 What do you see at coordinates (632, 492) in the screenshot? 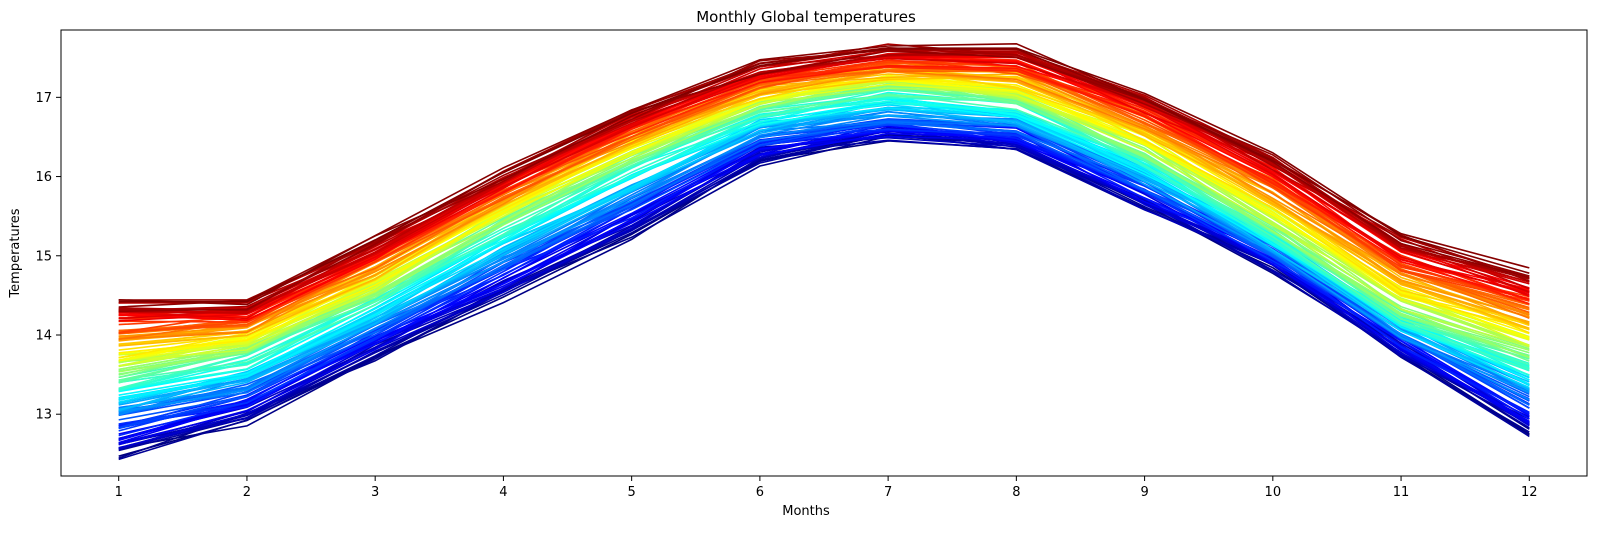
I see `x-tick-label: 5` at bounding box center [632, 492].